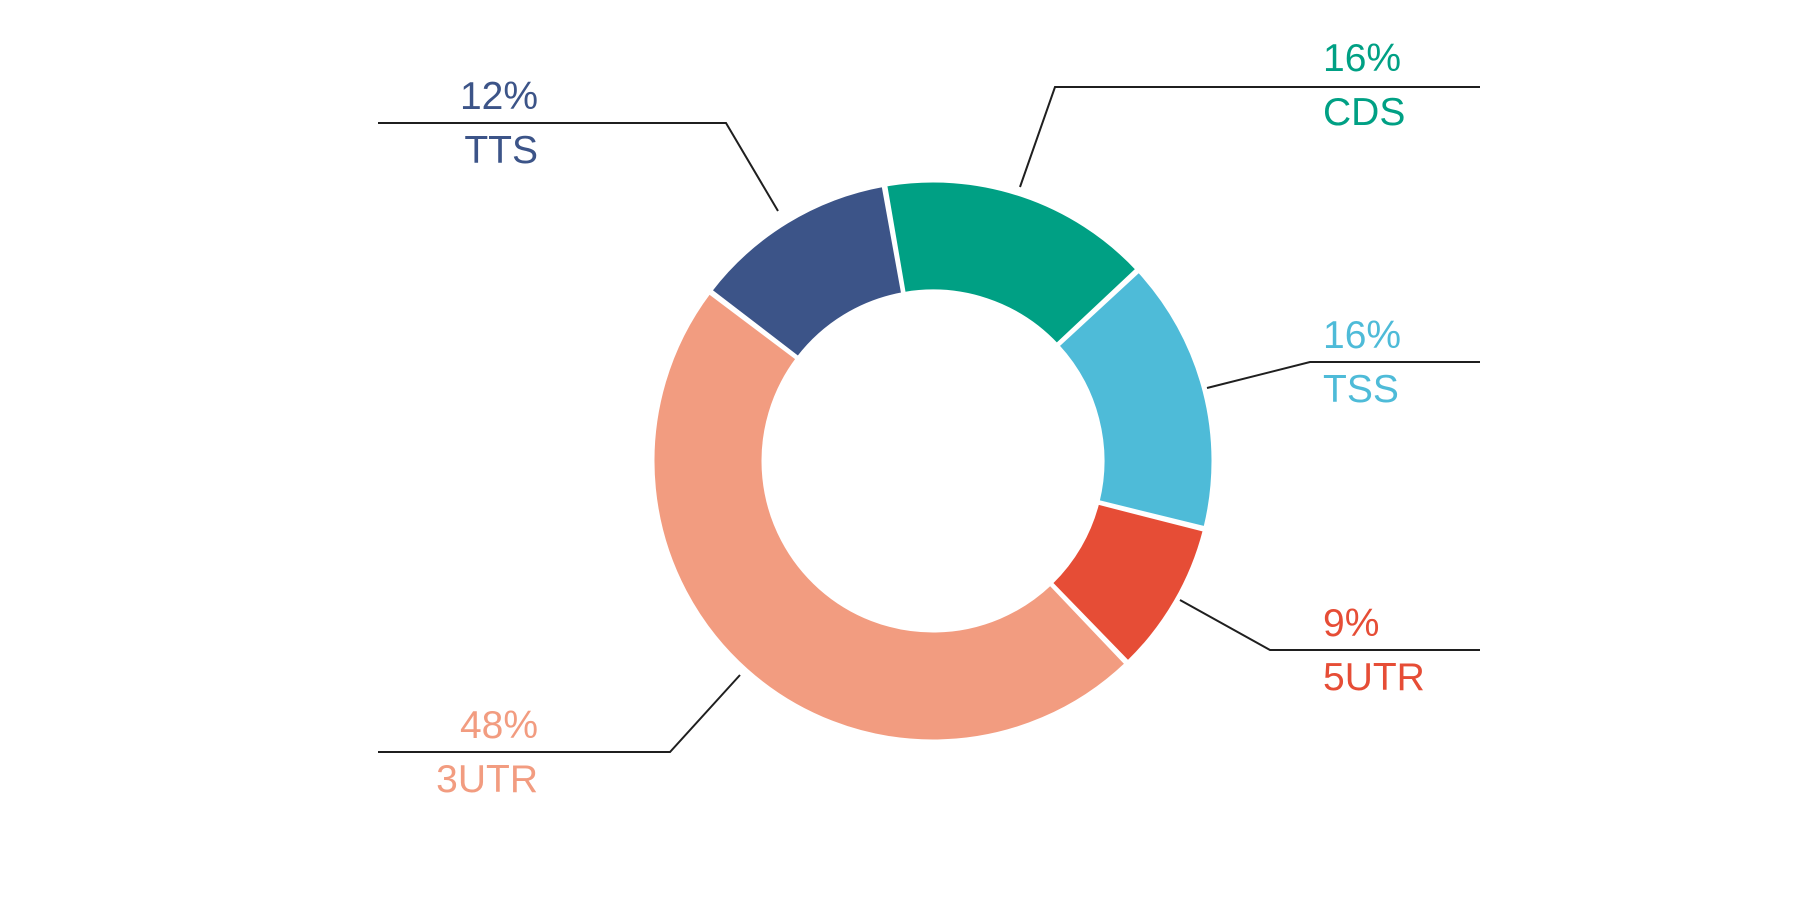  Describe the element at coordinates (578, 167) in the screenshot. I see `leader-line-tts` at that location.